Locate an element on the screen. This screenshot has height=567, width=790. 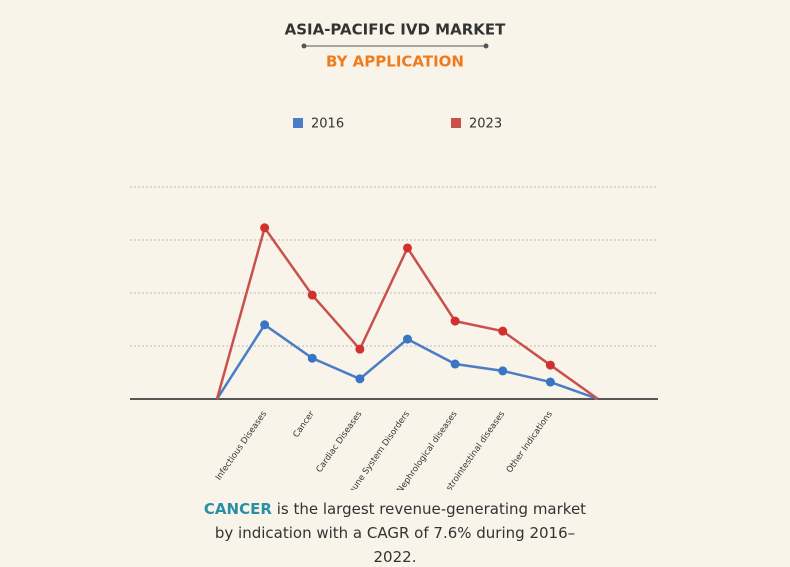
chart-subtitle: BY APPLICATION is located at coordinates (395, 62).